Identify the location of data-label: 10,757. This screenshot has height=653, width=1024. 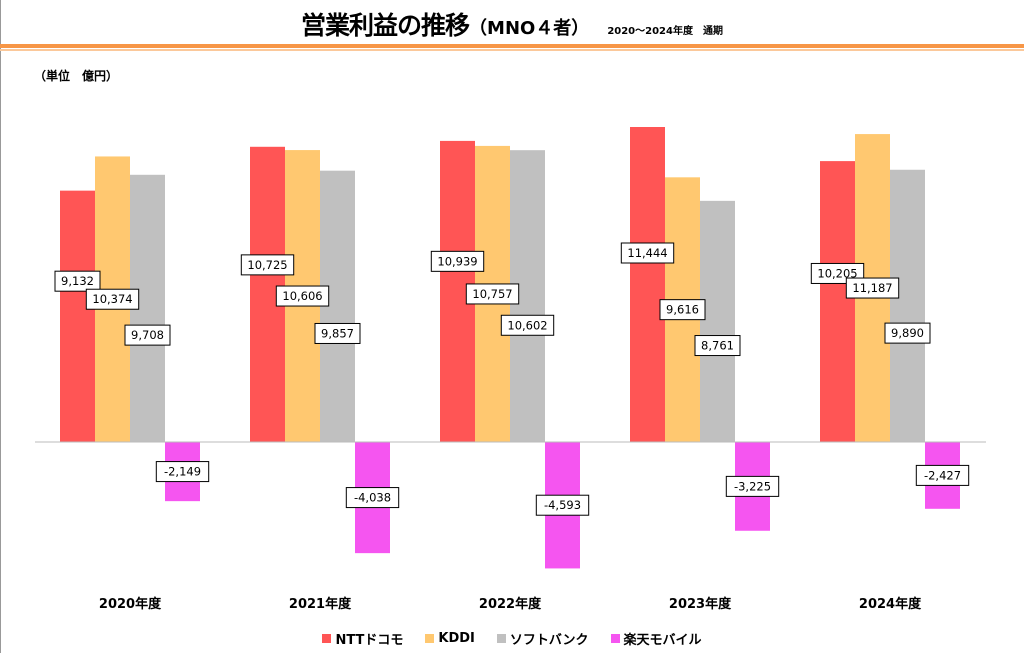
(492, 294).